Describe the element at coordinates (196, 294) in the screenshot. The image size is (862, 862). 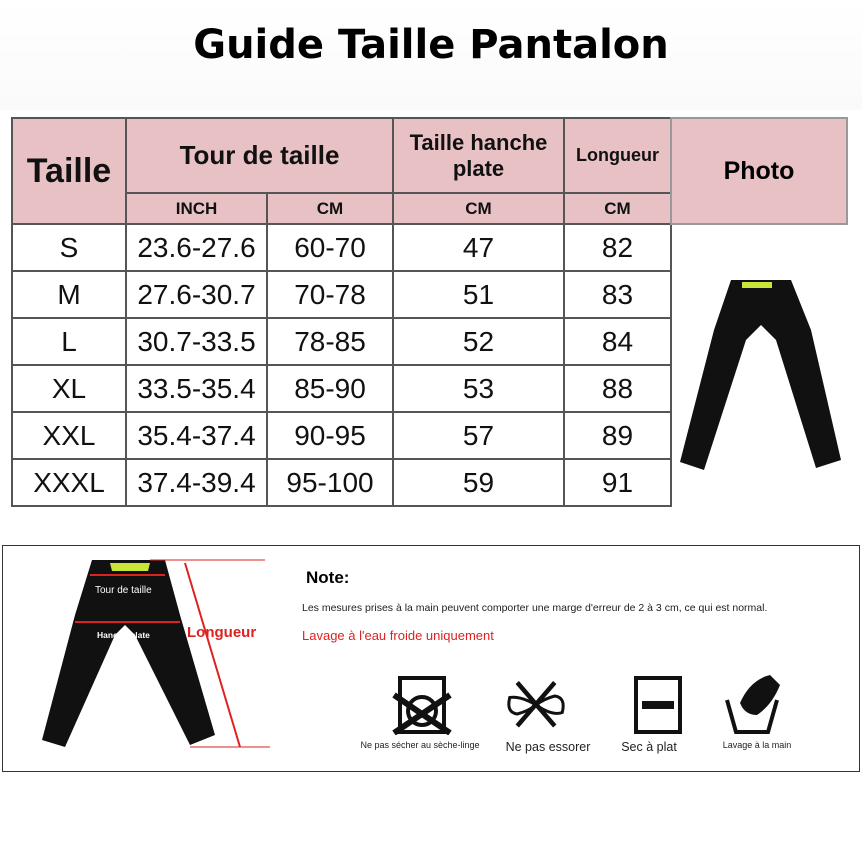
I see `cell-inch: 27.6-30.7` at that location.